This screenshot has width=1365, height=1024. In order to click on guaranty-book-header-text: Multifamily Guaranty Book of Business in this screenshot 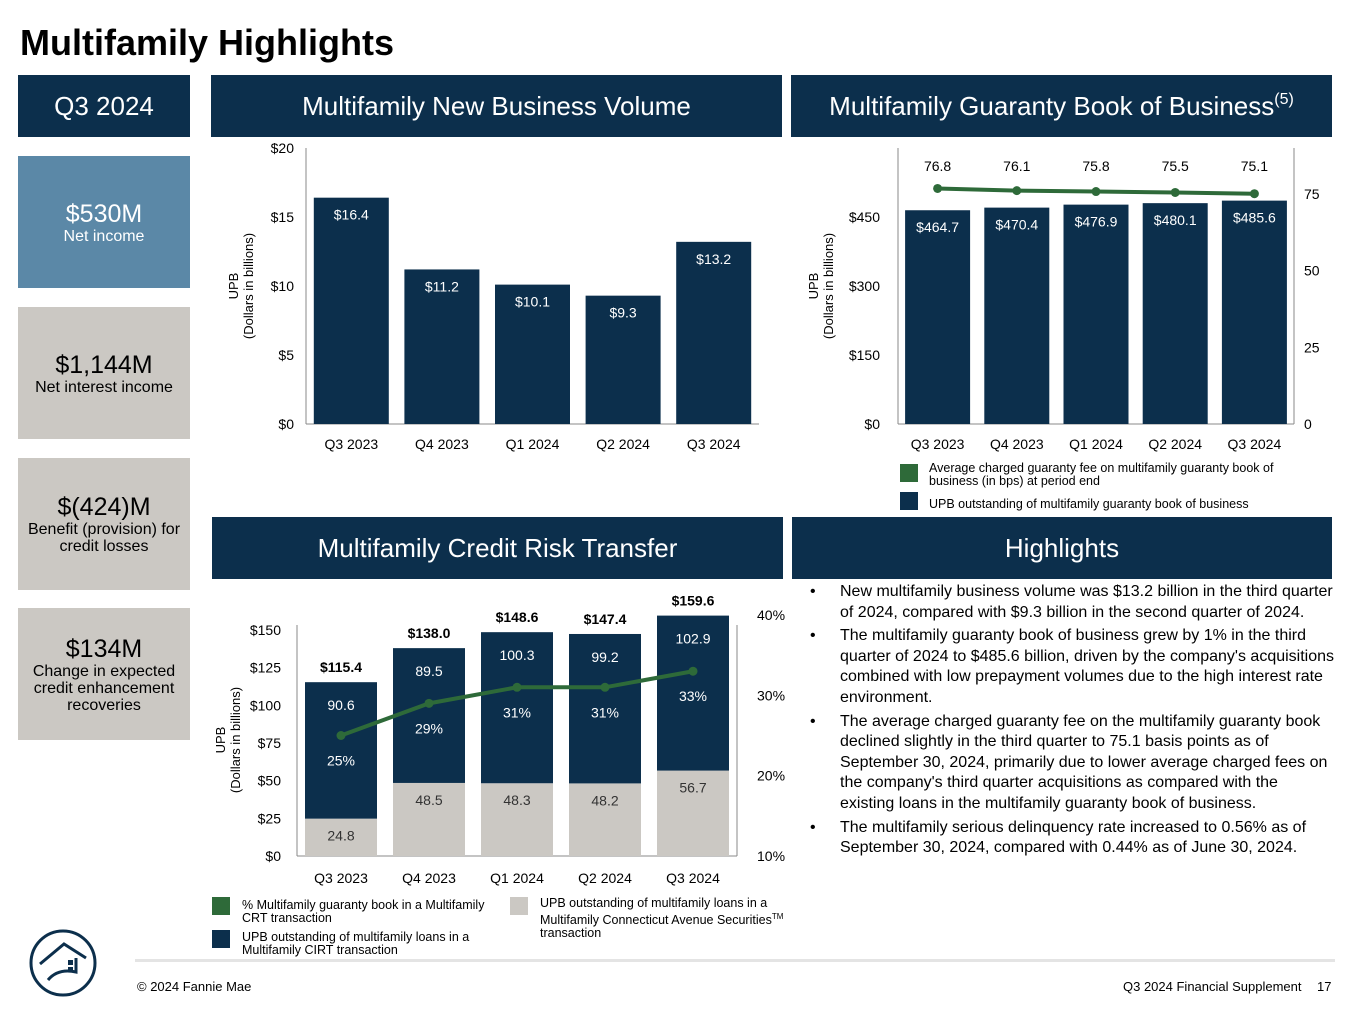, I will do `click(1052, 105)`.